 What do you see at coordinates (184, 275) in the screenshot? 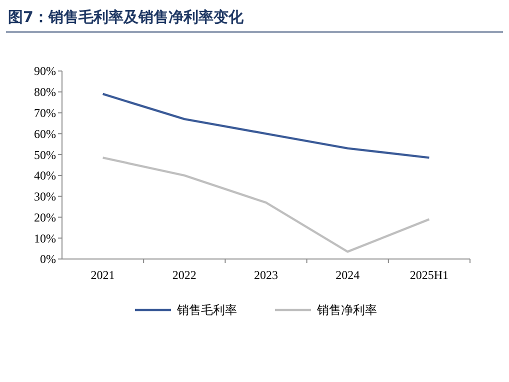
I see `x-tick-label: 2022` at bounding box center [184, 275].